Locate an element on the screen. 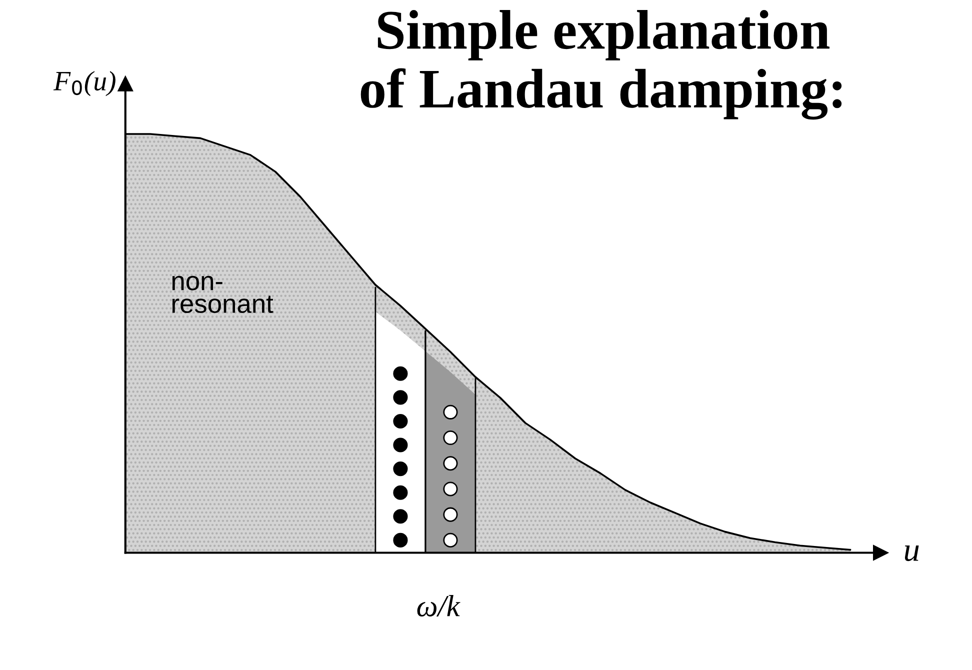 This screenshot has width=972, height=670. x-axis-title: u is located at coordinates (911, 553).